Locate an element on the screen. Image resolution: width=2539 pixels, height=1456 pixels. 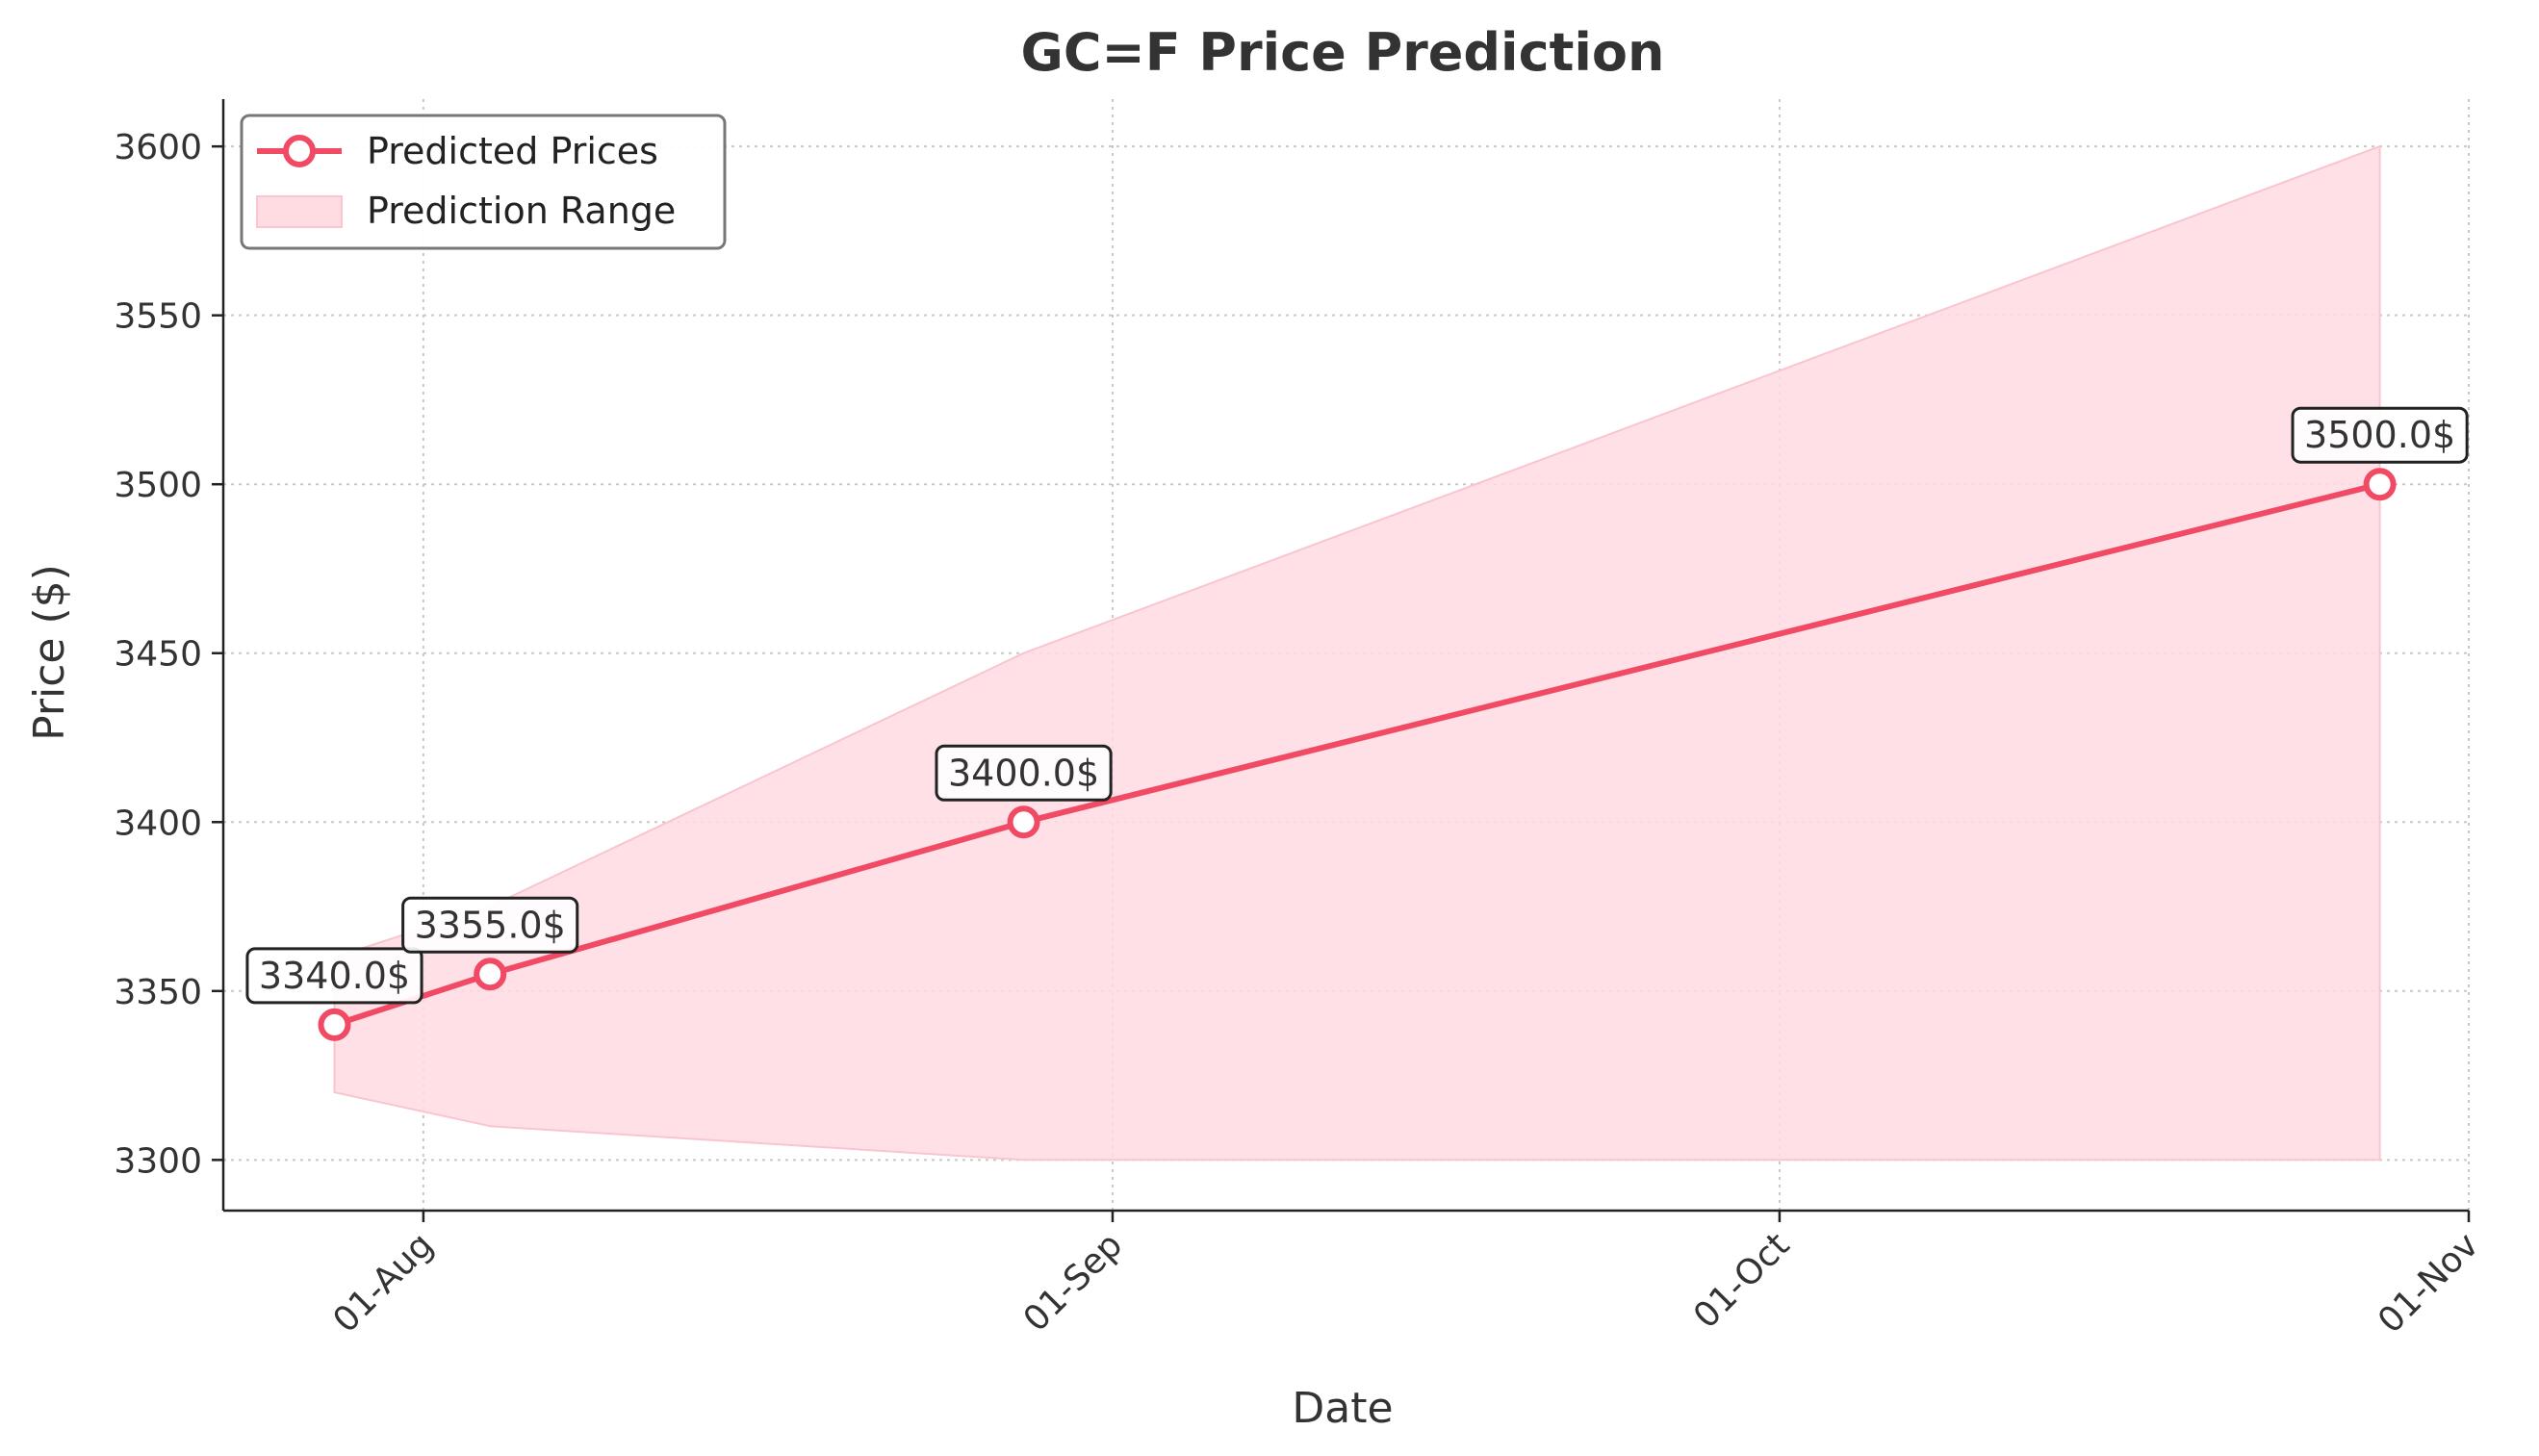
data-label: 3355.0$ is located at coordinates (490, 925).